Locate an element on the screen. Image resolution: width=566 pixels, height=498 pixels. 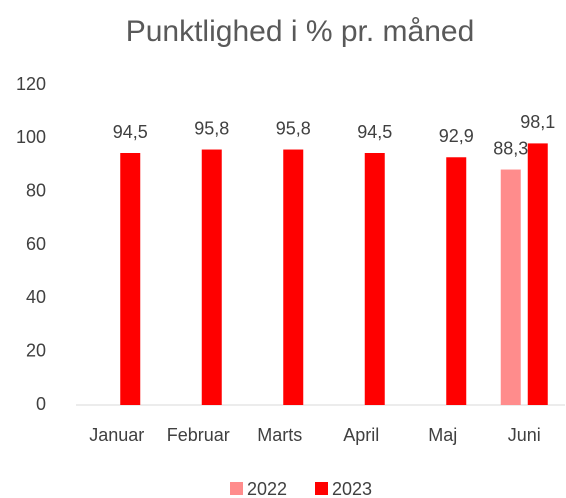
y-tick-label: 60 is located at coordinates (36, 244).